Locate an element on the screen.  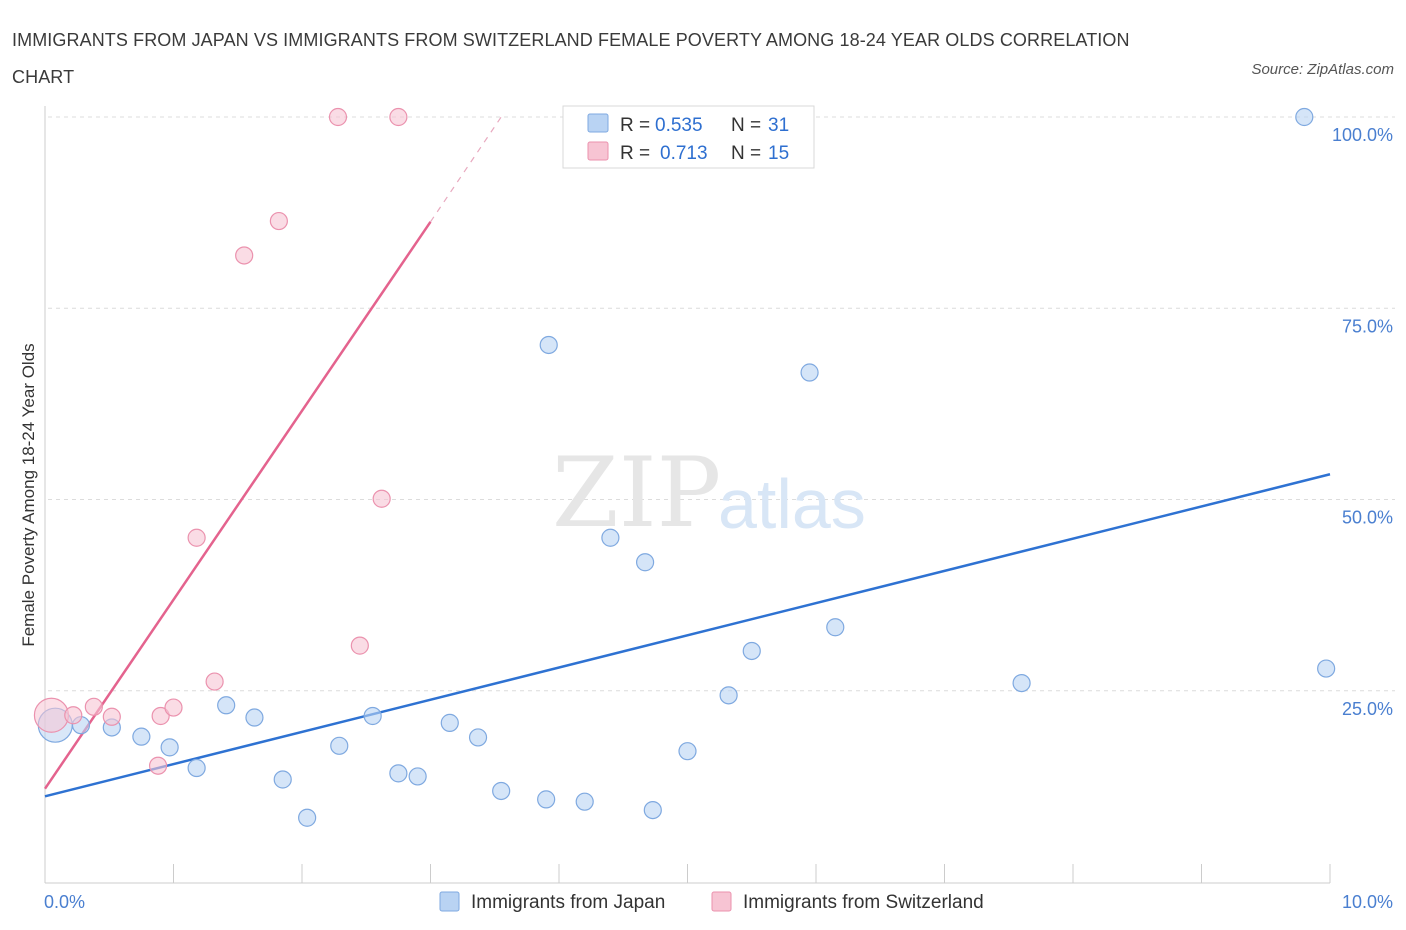
stats-n-value-switzerland: 15 is located at coordinates (778, 153).